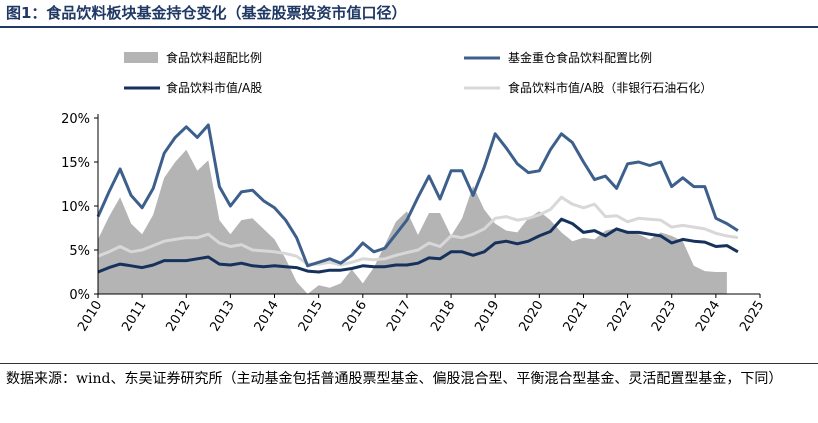 The image size is (818, 423). What do you see at coordinates (620, 316) in the screenshot?
I see `x-tick-label: 2022` at bounding box center [620, 316].